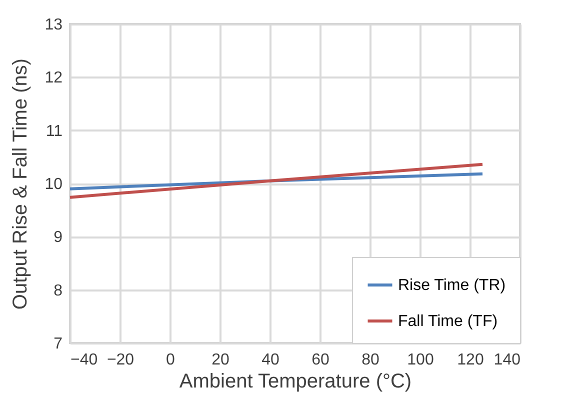 The image size is (568, 410). I want to click on y-tick-label: 12, so click(53, 78).